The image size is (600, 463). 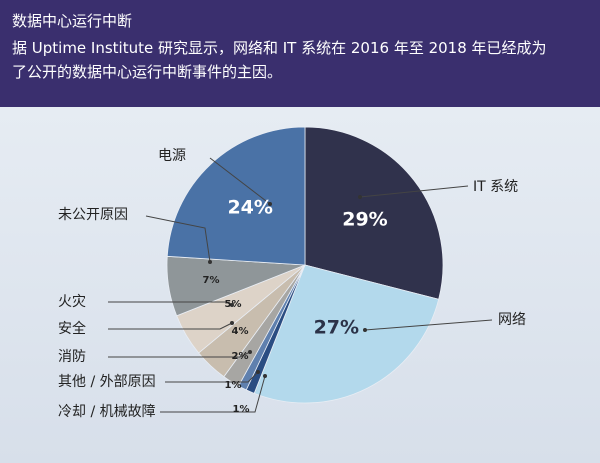 I want to click on category-label-power: 电源, so click(x=172, y=156).